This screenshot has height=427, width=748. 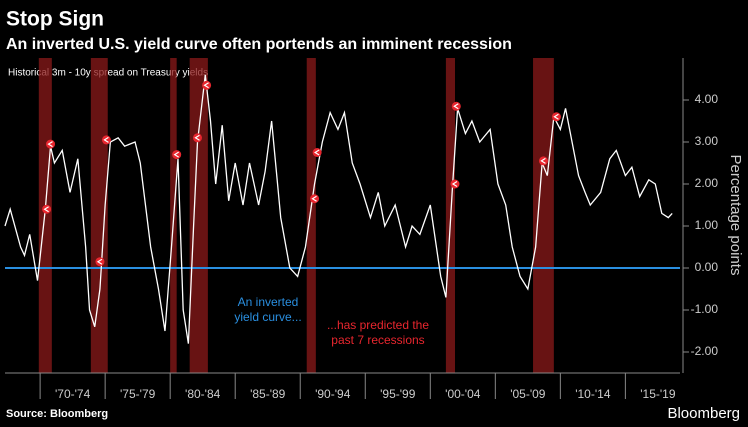 I want to click on y-tick-label: 2.00, so click(x=707, y=183).